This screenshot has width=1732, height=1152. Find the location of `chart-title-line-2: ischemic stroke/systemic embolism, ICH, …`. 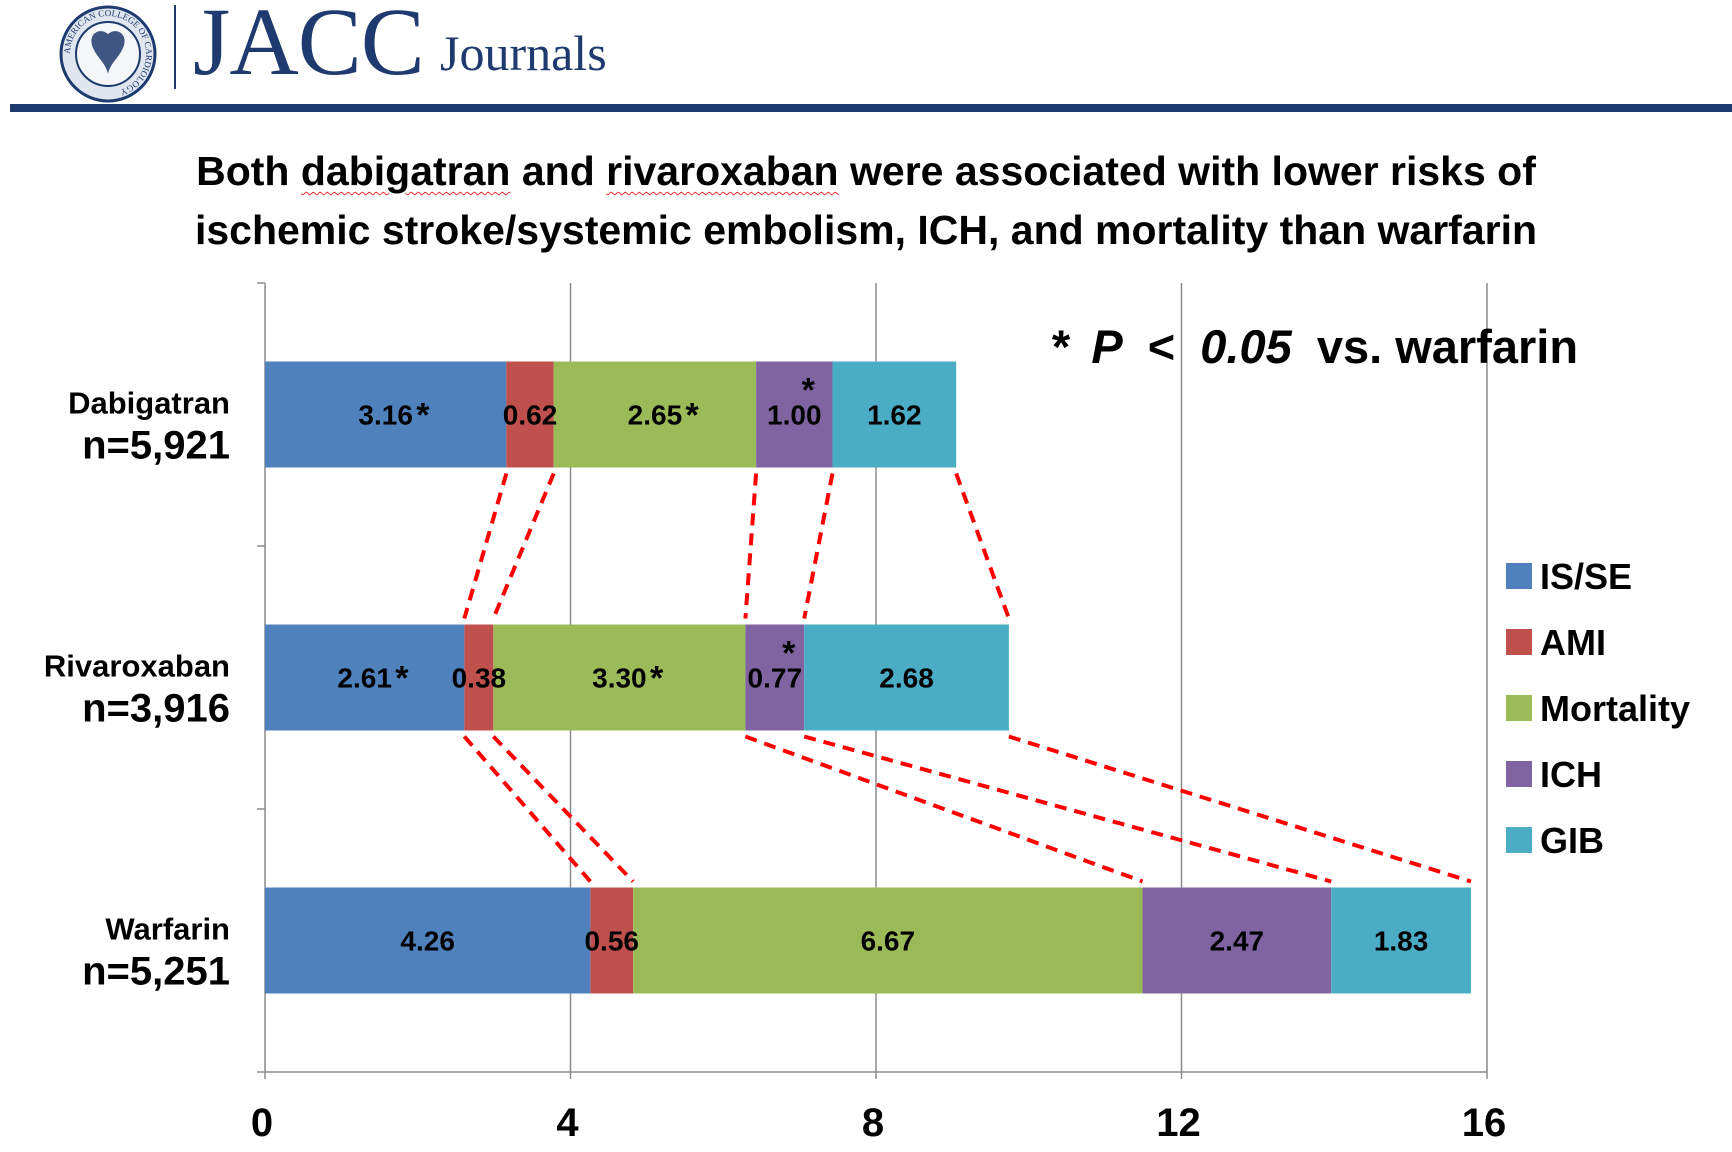

chart-title-line-2: ischemic stroke/systemic embolism, ICH, … is located at coordinates (866, 230).